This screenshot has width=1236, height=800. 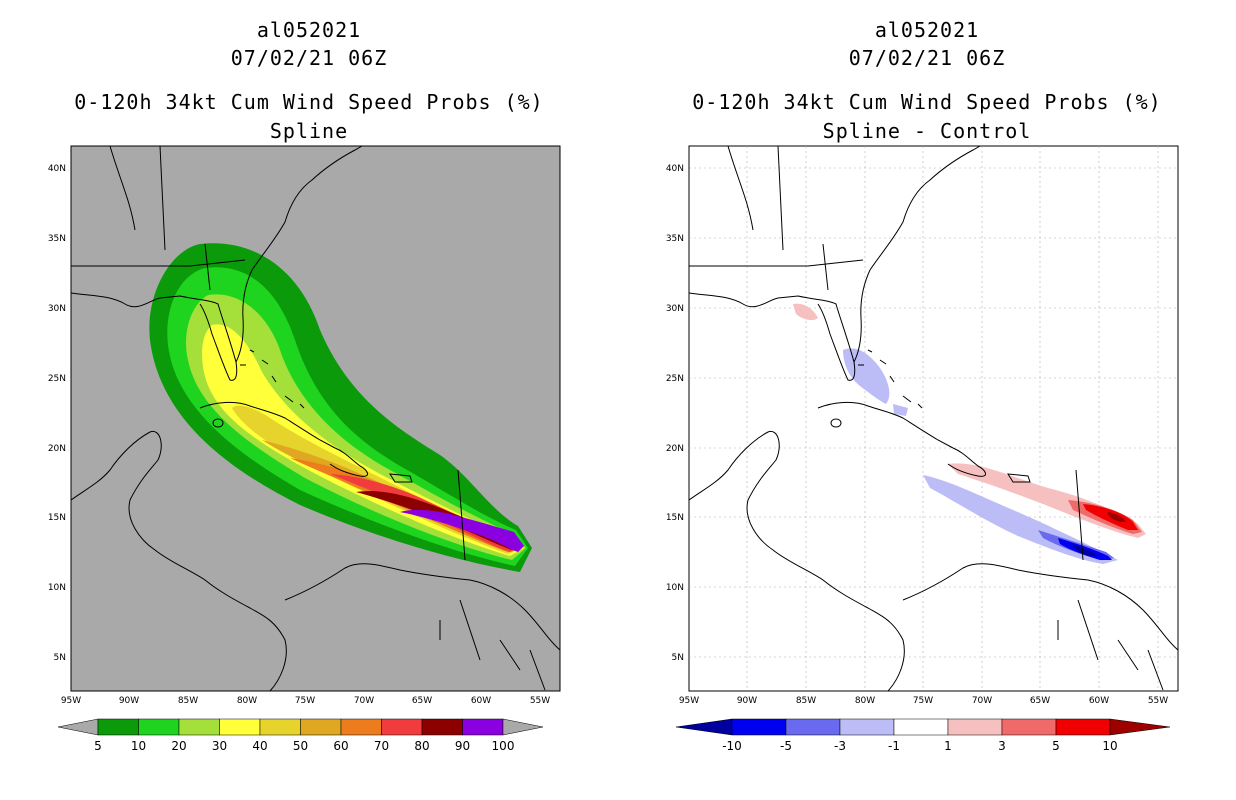 I want to click on colorbar-label: 3, so click(x=1002, y=746).